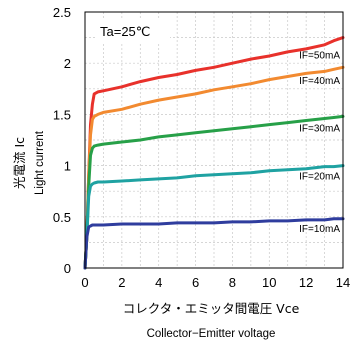 This screenshot has height=345, width=352. What do you see at coordinates (19, 163) in the screenshot?
I see `ylabel-jp: 光電流 Ic` at bounding box center [19, 163].